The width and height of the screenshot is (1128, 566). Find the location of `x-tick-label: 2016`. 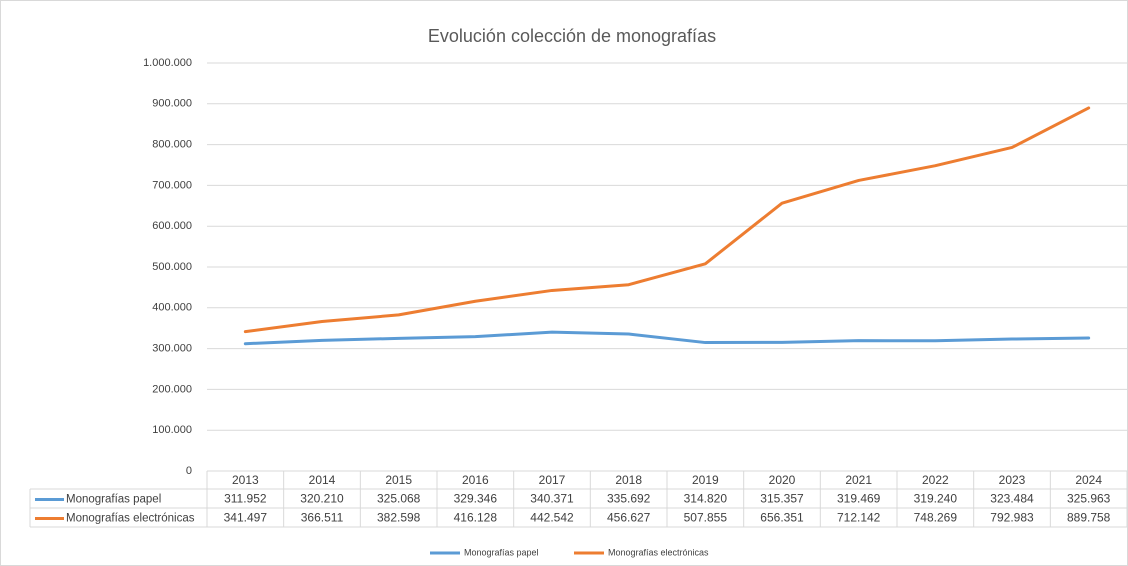

x-tick-label: 2016 is located at coordinates (475, 480).